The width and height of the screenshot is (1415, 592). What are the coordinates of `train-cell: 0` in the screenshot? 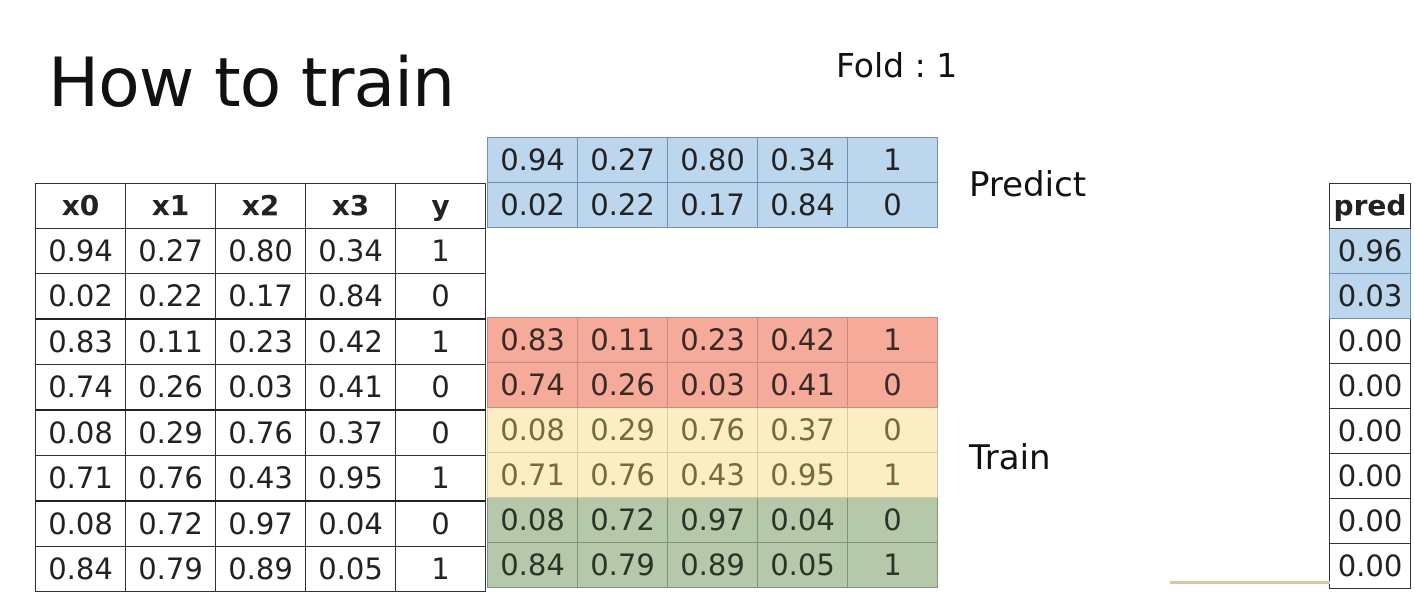 It's located at (892, 430).